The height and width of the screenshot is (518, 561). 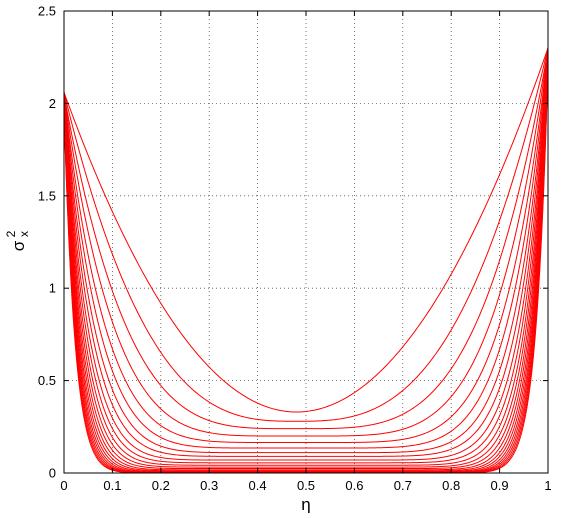 What do you see at coordinates (18, 245) in the screenshot?
I see `y-axis-label-main: σ` at bounding box center [18, 245].